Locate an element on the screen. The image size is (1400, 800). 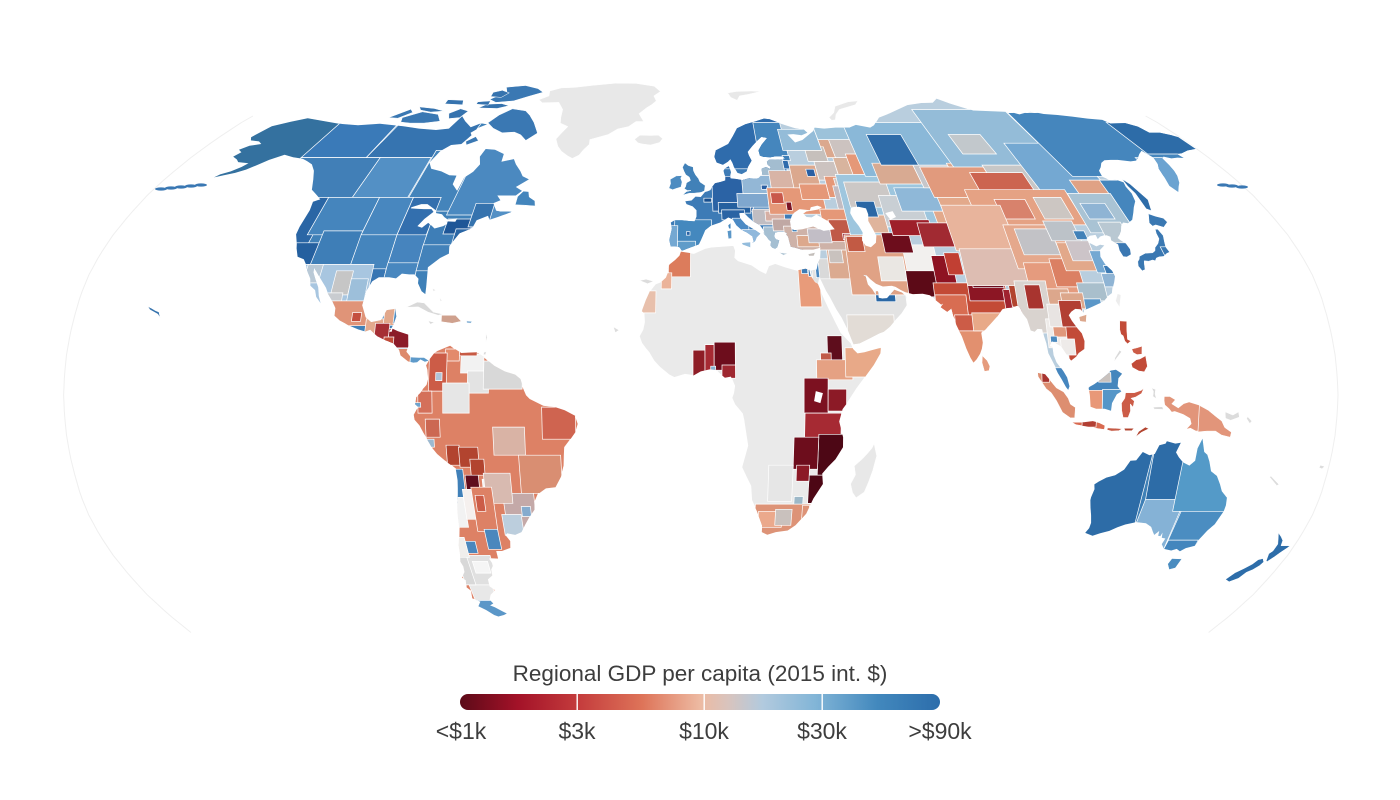
svg-text: $3k is located at coordinates (577, 731).